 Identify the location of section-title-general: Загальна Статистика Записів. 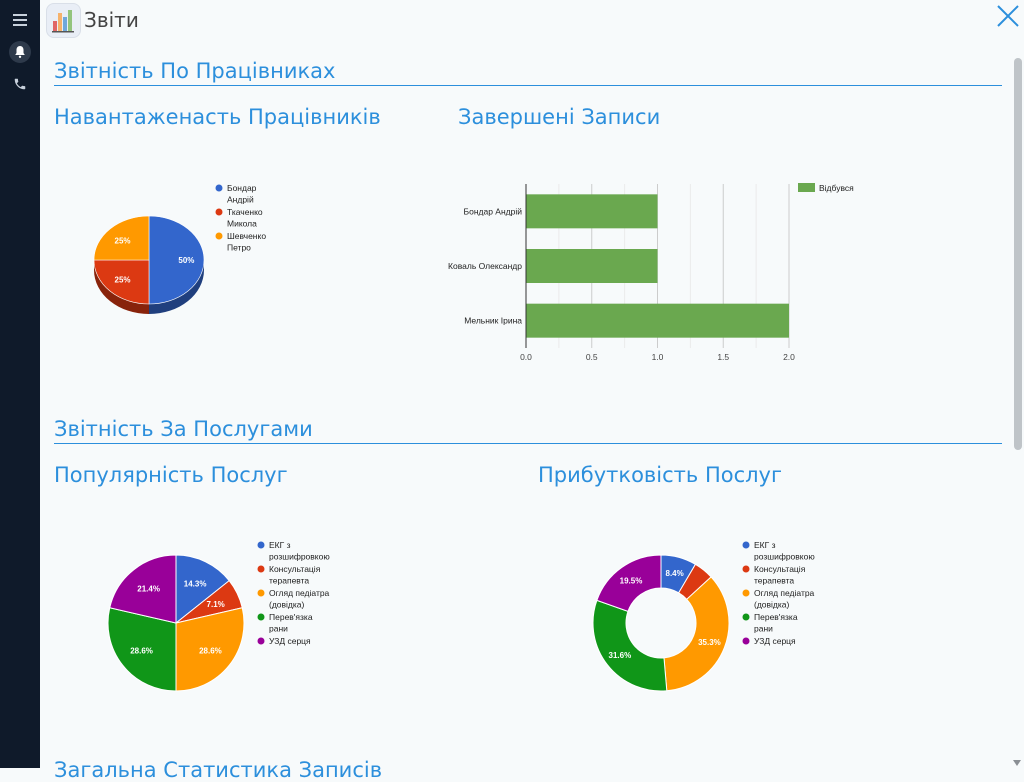
(218, 770).